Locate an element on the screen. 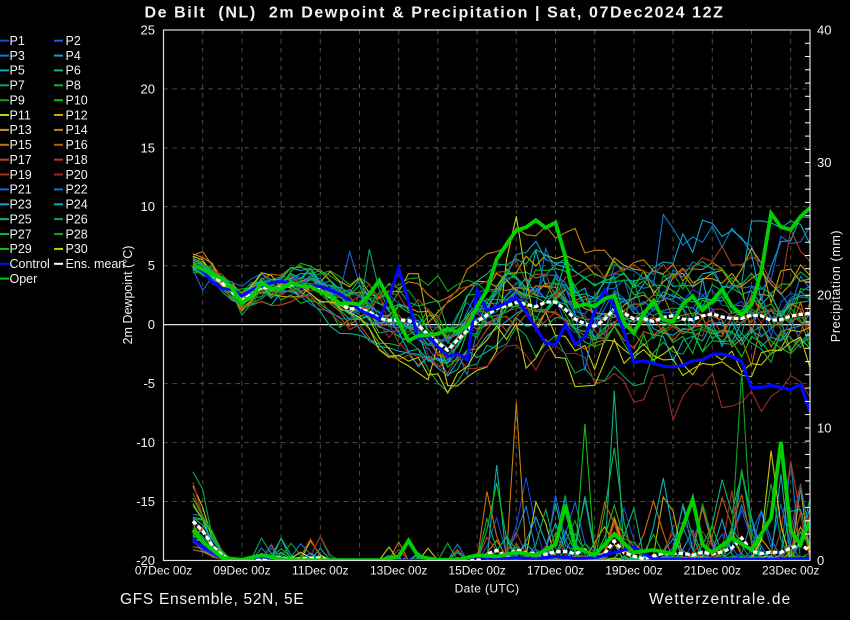 The image size is (850, 620). svg-text: P30 is located at coordinates (77, 249).